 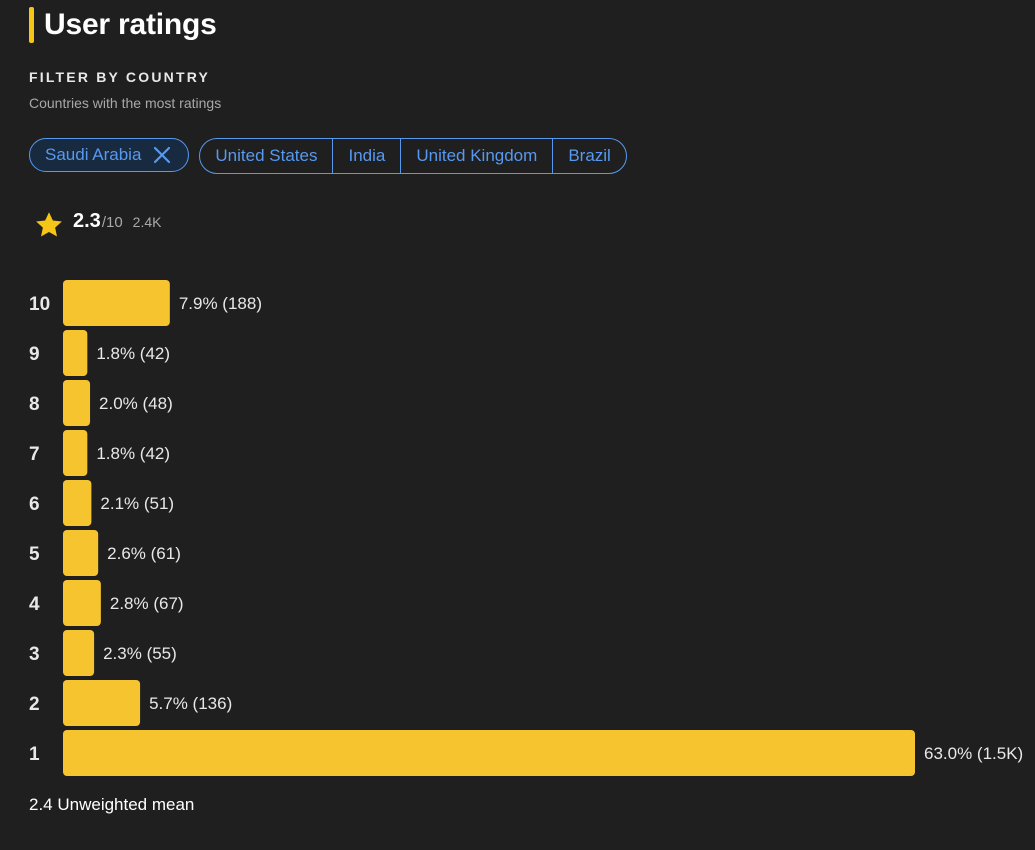 I want to click on bar-value-label-5: 2.6% (61), so click(x=144, y=553).